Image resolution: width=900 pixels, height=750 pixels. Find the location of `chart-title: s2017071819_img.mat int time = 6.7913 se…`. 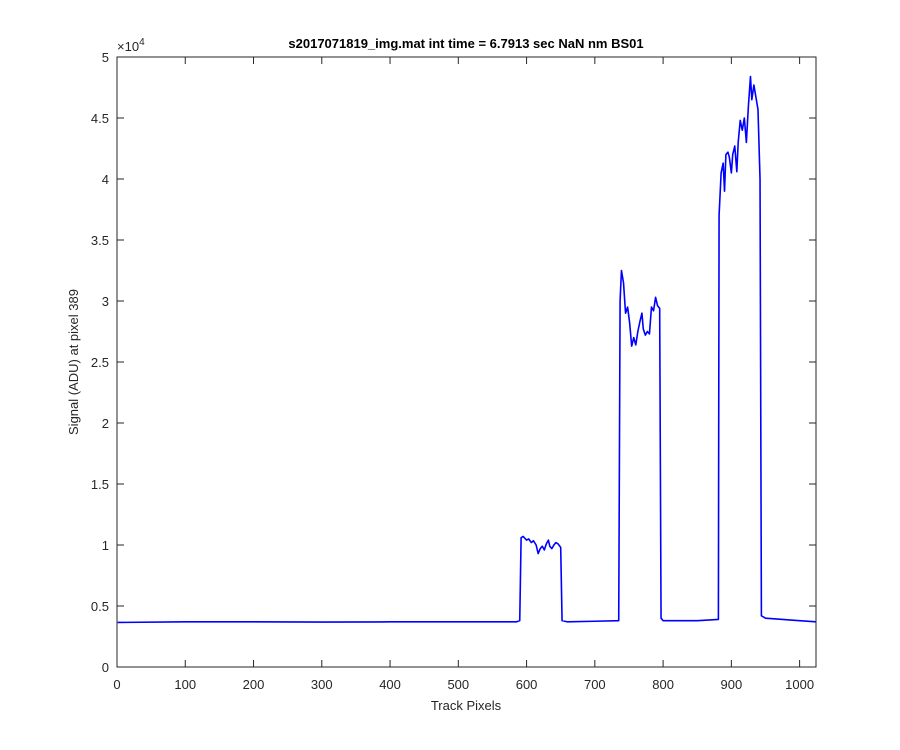

chart-title: s2017071819_img.mat int time = 6.7913 se… is located at coordinates (465, 43).